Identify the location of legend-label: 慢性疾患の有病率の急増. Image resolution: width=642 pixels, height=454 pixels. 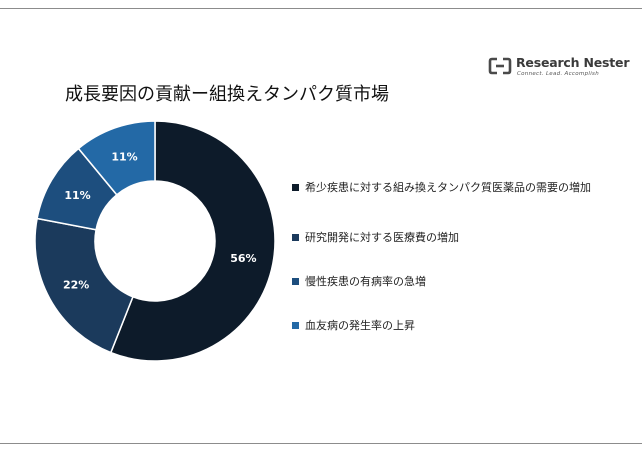
(365, 281).